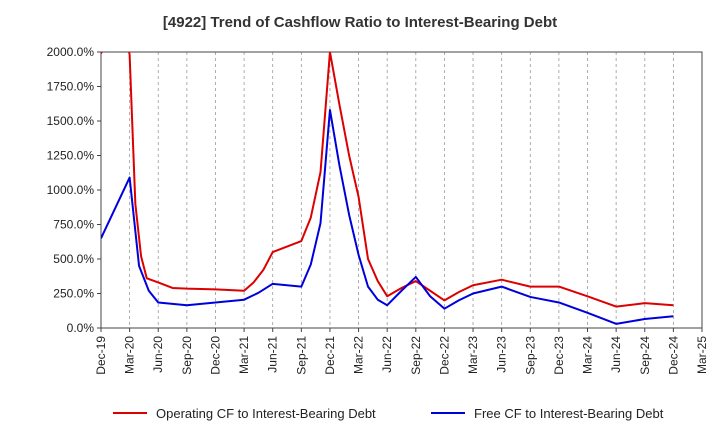 The width and height of the screenshot is (720, 440). What do you see at coordinates (301, 355) in the screenshot?
I see `x-tick-label: Sep-21` at bounding box center [301, 355].